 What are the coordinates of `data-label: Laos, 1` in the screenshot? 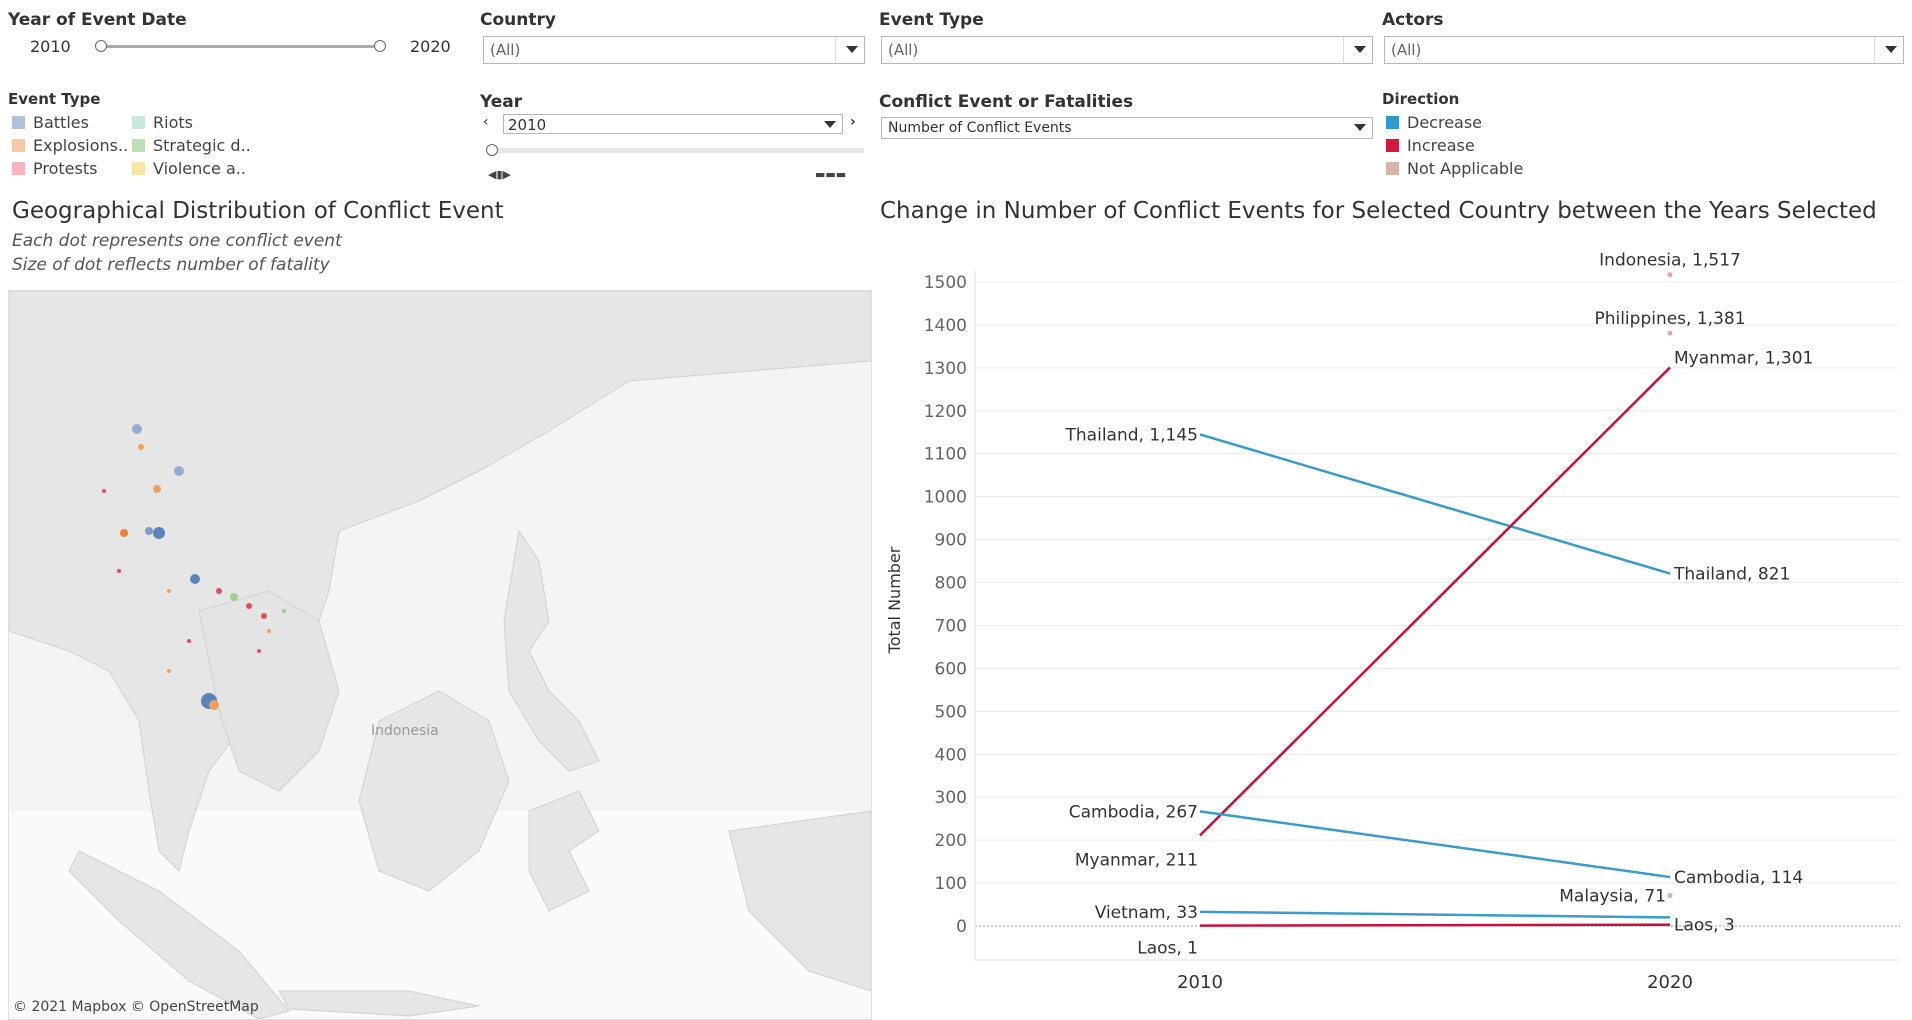 It's located at (1167, 949).